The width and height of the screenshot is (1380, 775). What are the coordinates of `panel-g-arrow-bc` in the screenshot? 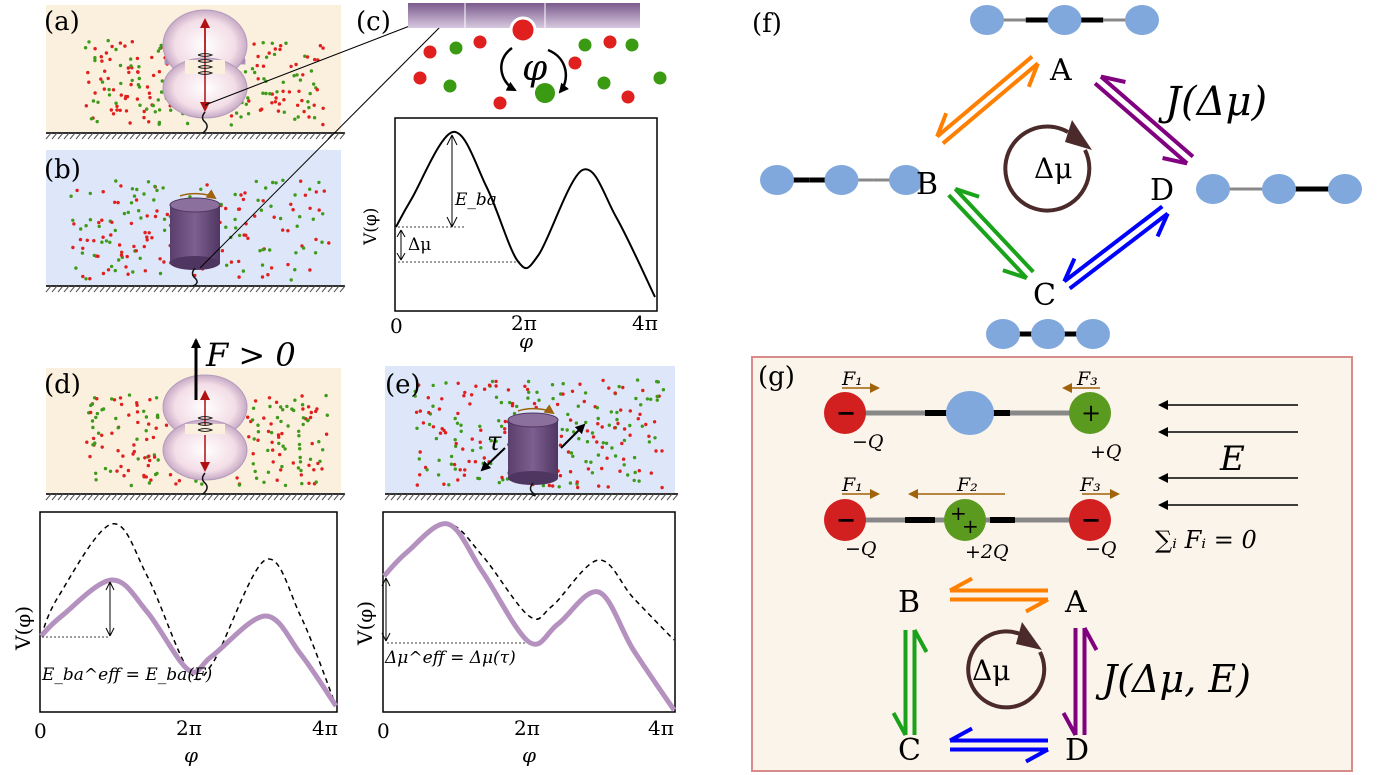 It's located at (910, 682).